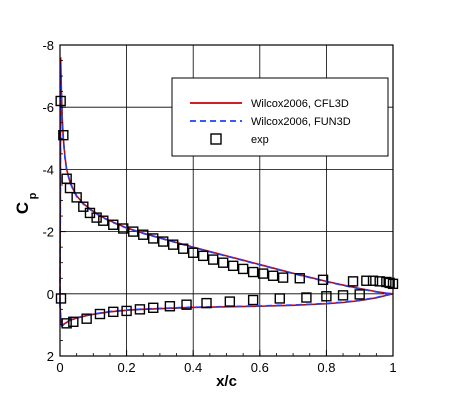 The height and width of the screenshot is (401, 450). I want to click on legend-label-fun3d: Wilcox2006, FUN3D, so click(301, 122).